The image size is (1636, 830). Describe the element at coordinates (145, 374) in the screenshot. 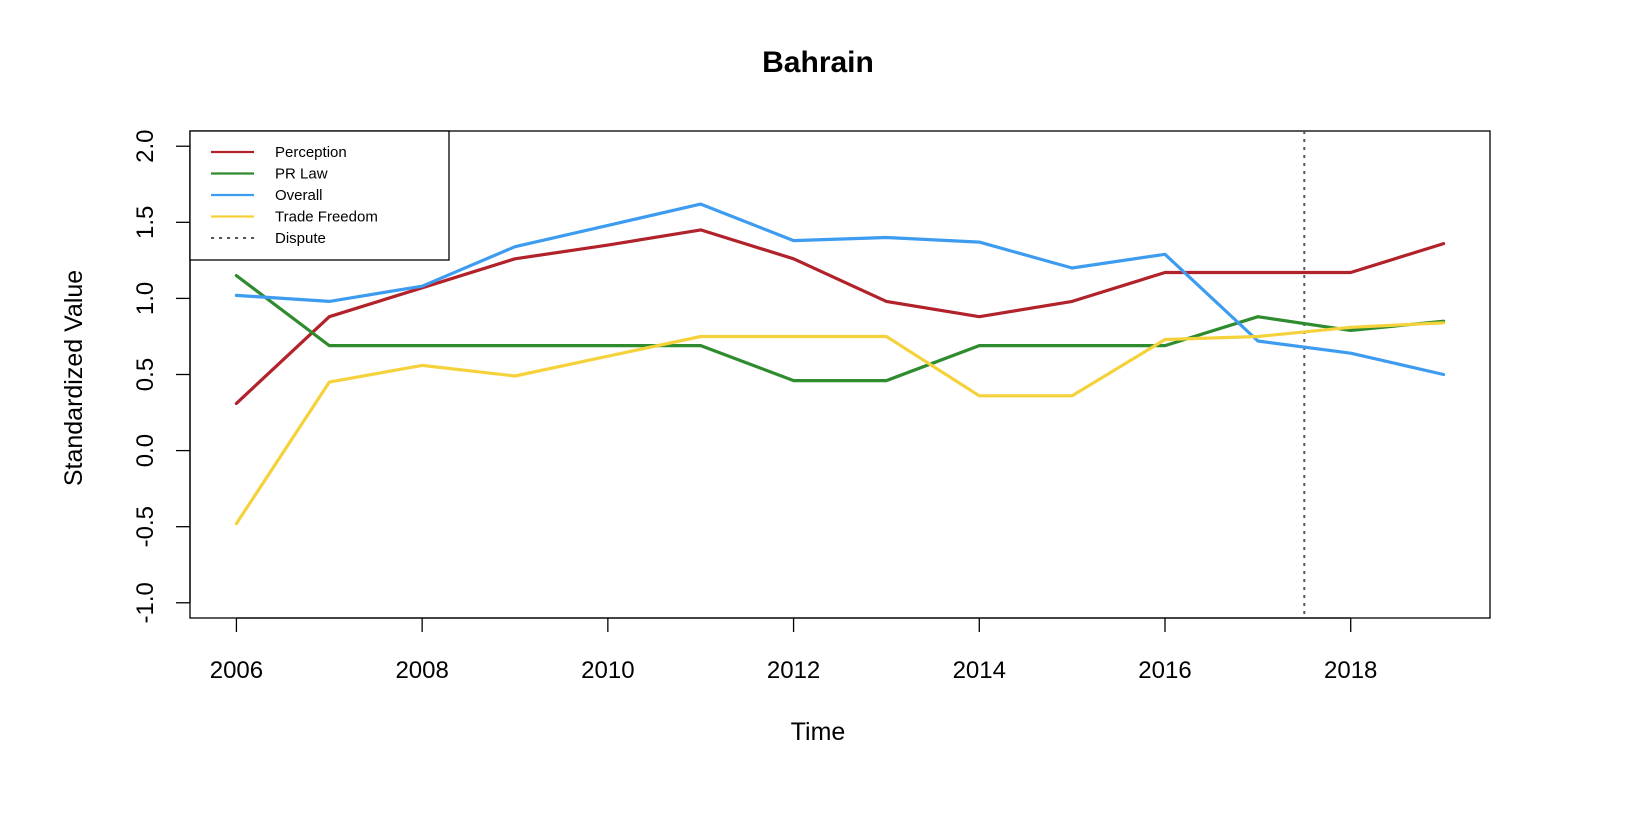

I see `y-tick-label: 0.5` at that location.